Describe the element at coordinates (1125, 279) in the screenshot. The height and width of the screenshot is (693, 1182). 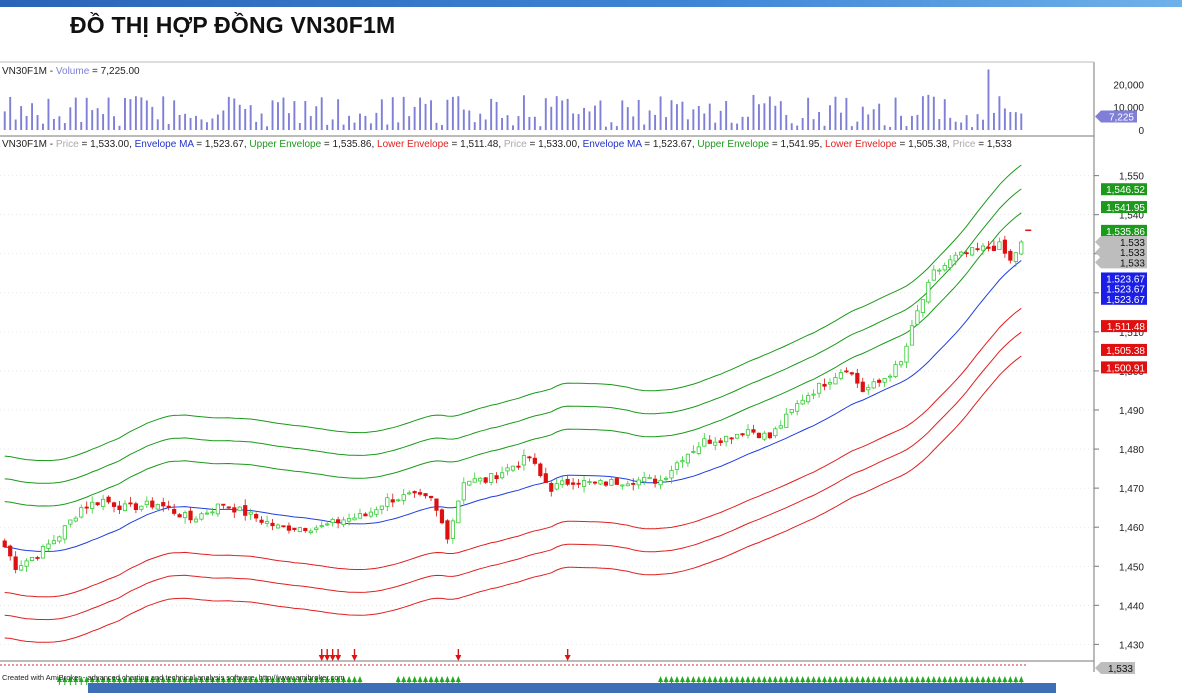
I see `price-tag: 1,523.67` at that location.